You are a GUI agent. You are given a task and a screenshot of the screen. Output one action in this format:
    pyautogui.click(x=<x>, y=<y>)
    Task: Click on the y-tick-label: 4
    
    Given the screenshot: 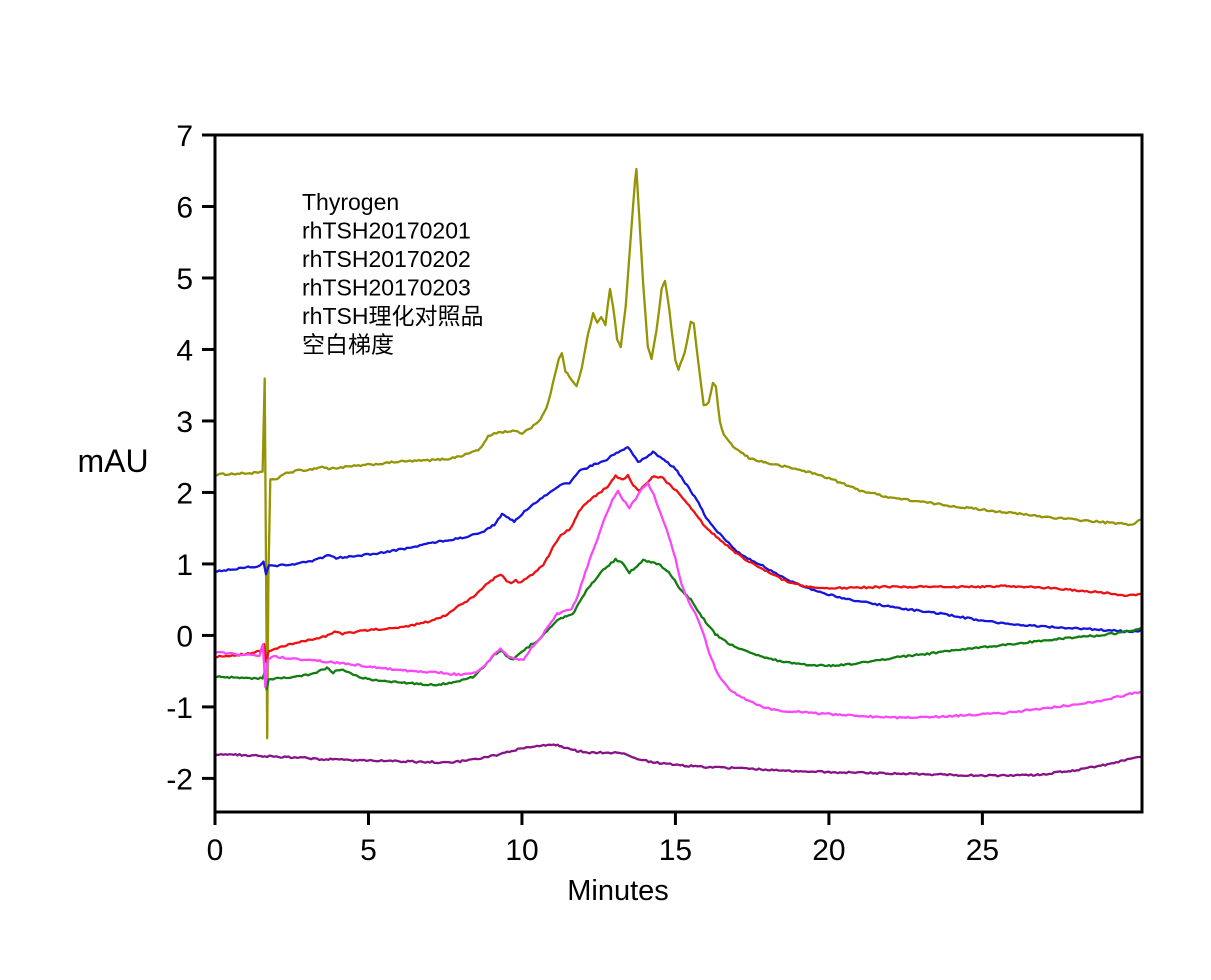 What is the action you would take?
    pyautogui.click(x=184, y=350)
    